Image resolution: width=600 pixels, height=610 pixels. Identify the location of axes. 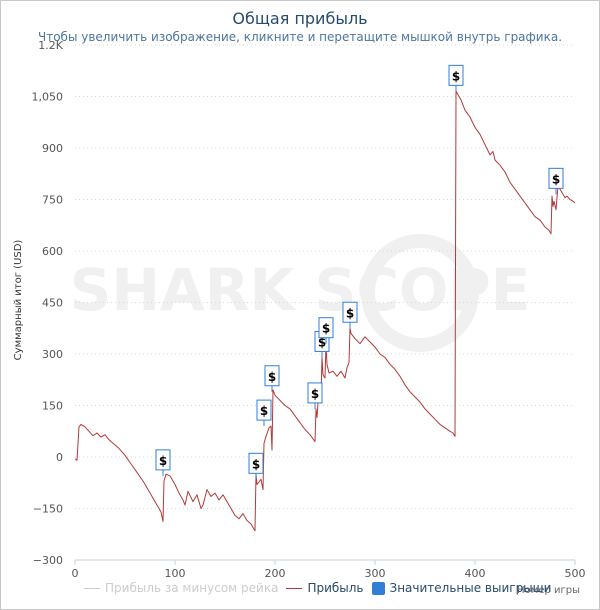
(325, 562).